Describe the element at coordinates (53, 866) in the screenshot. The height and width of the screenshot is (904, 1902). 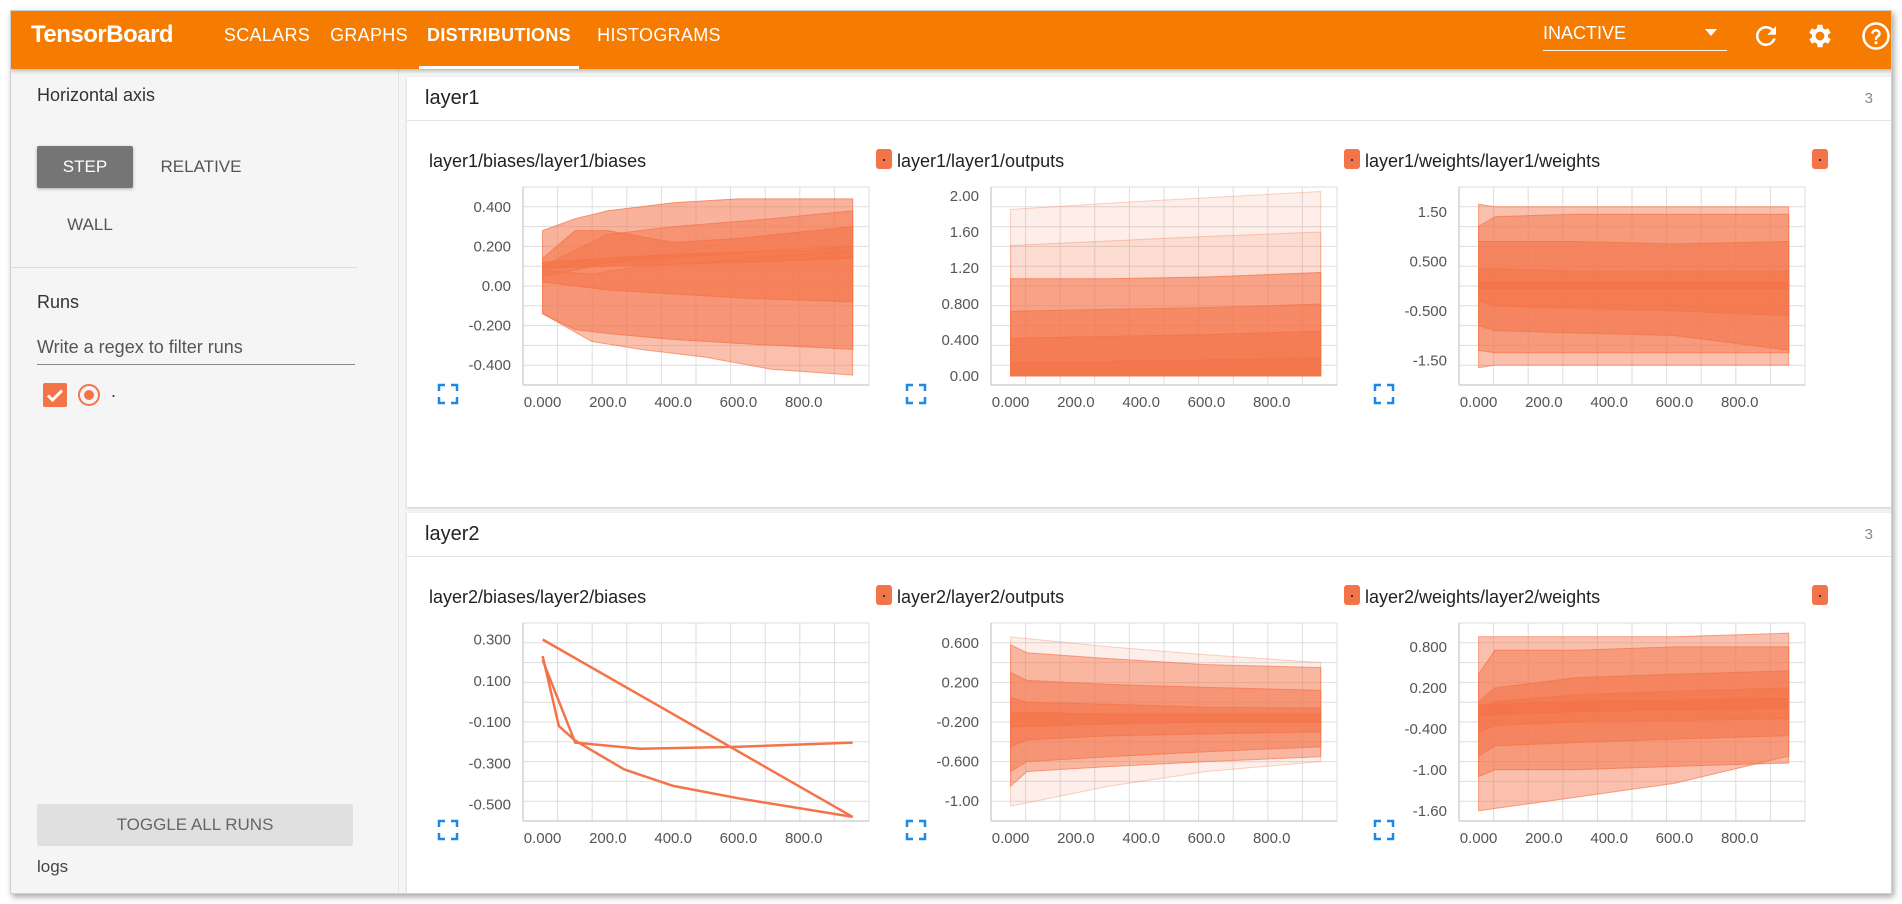
I see `log-directory: logs` at that location.